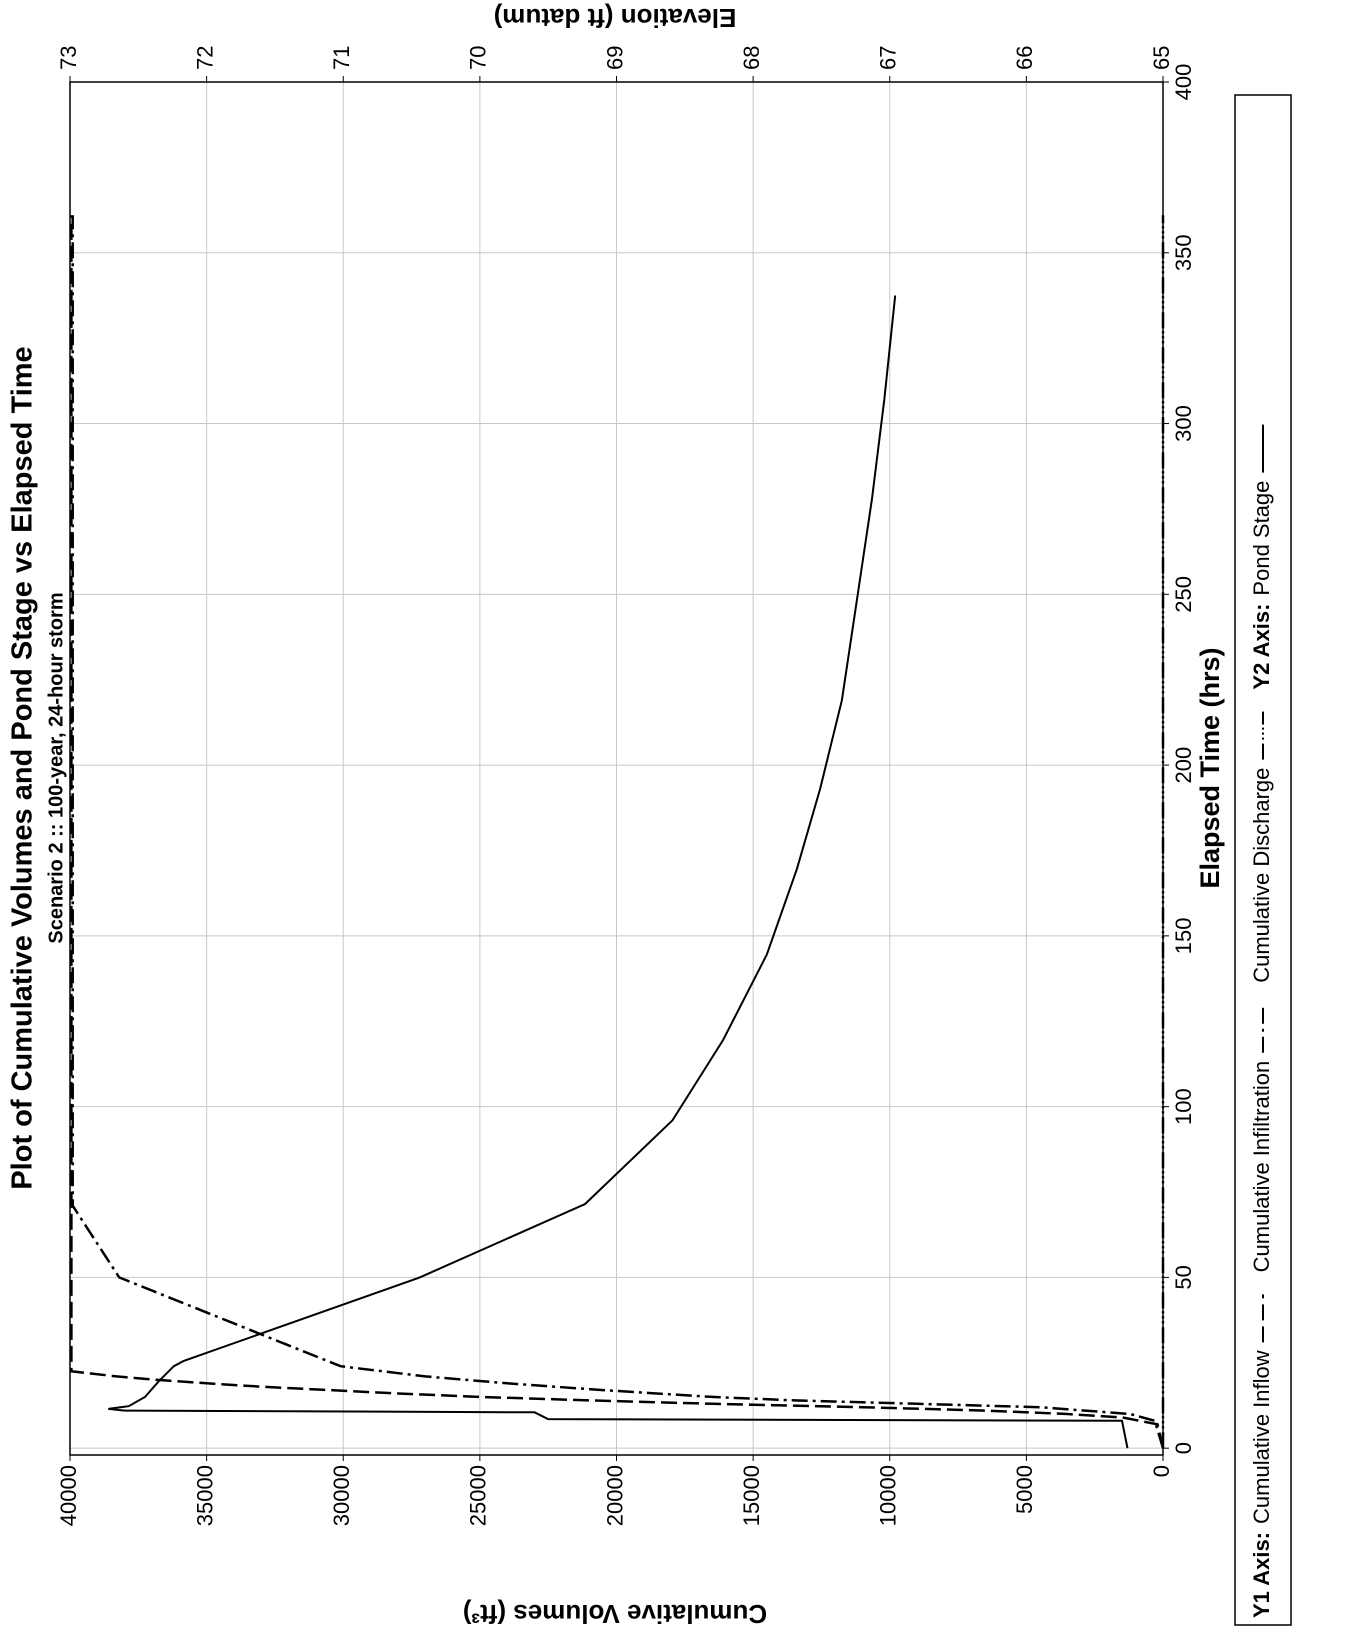 The width and height of the screenshot is (1354, 1642). Describe the element at coordinates (614, 1495) in the screenshot. I see `y-tick-label: 20000` at that location.